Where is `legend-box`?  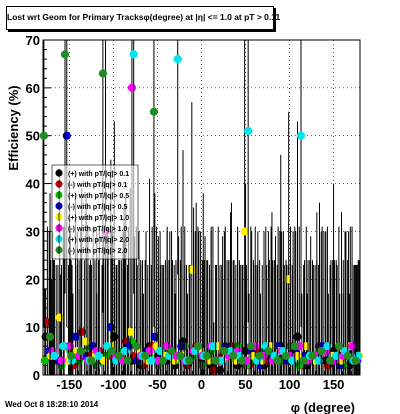 legend-box is located at coordinates (95, 212).